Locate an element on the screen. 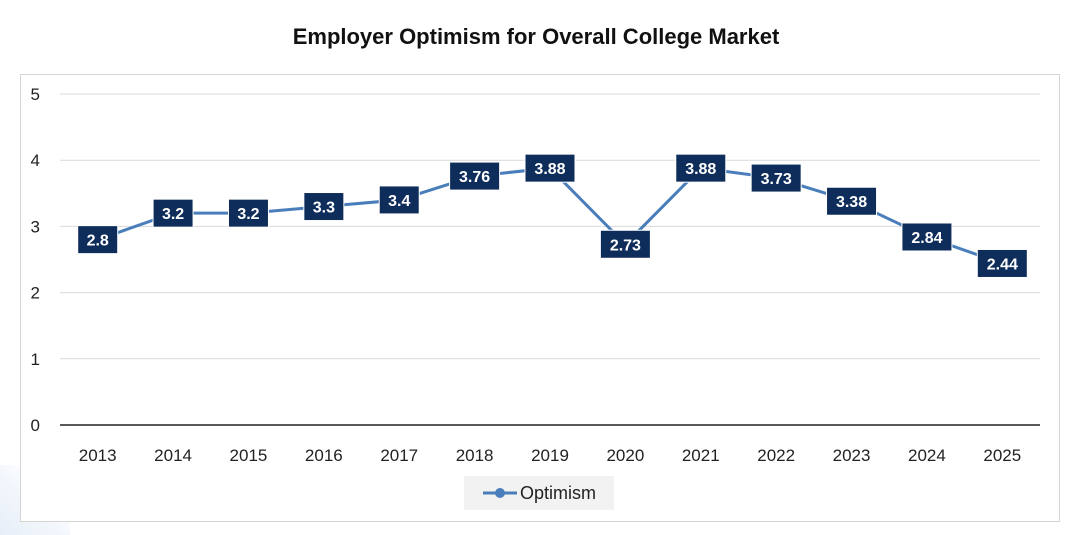 This screenshot has width=1080, height=535. x-tick-label: 2024 is located at coordinates (927, 455).